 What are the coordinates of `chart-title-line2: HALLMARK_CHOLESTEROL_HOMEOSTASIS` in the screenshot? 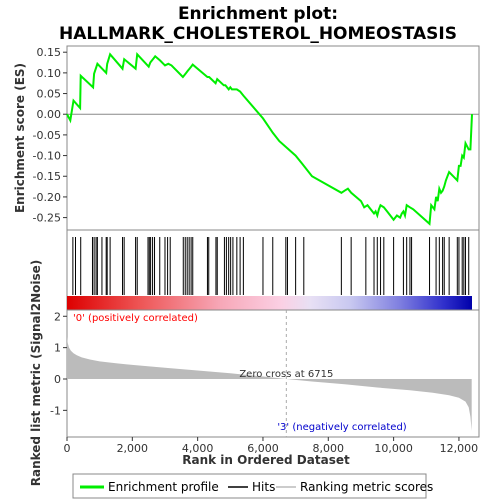 It's located at (258, 34).